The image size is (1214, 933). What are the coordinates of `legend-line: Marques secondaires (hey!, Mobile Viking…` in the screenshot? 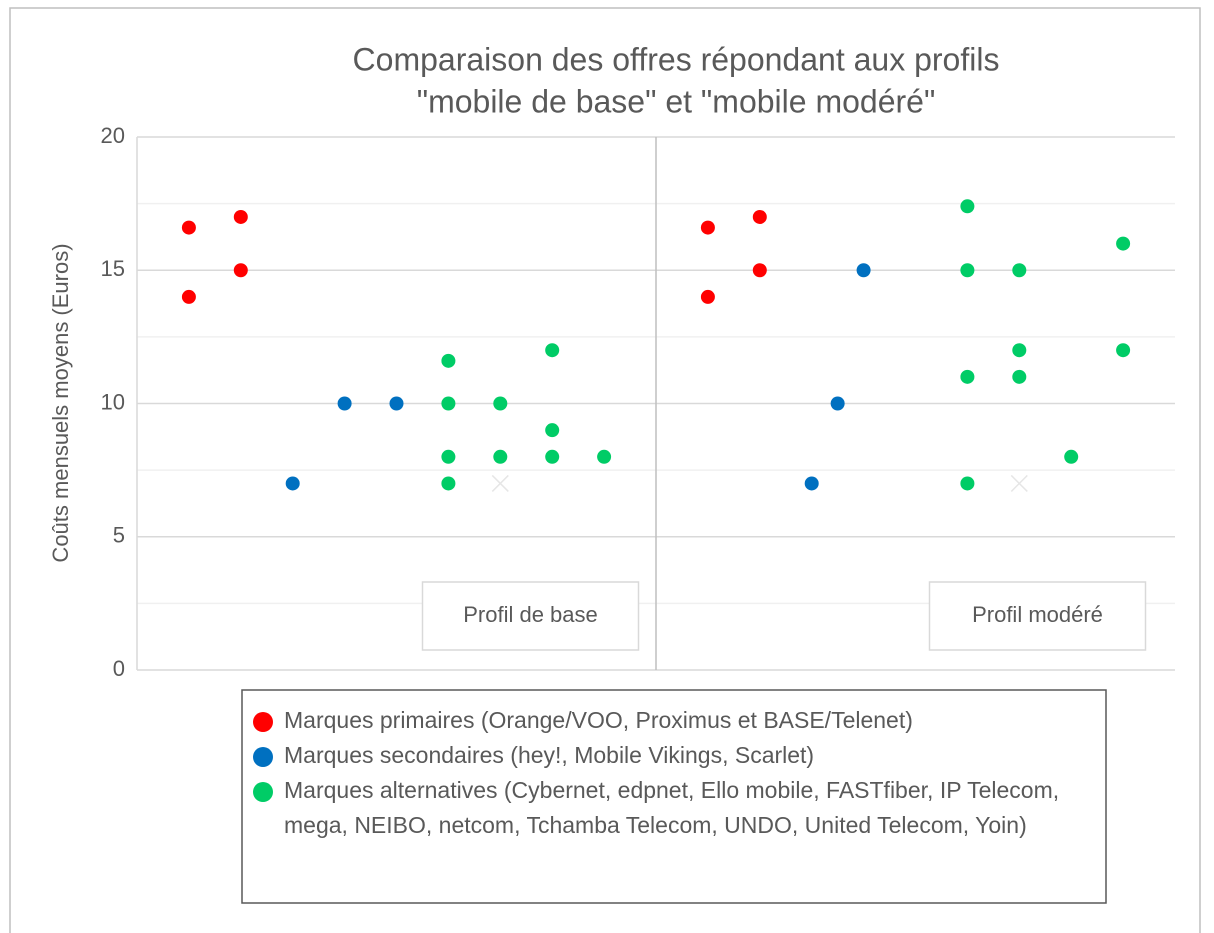 It's located at (549, 755).